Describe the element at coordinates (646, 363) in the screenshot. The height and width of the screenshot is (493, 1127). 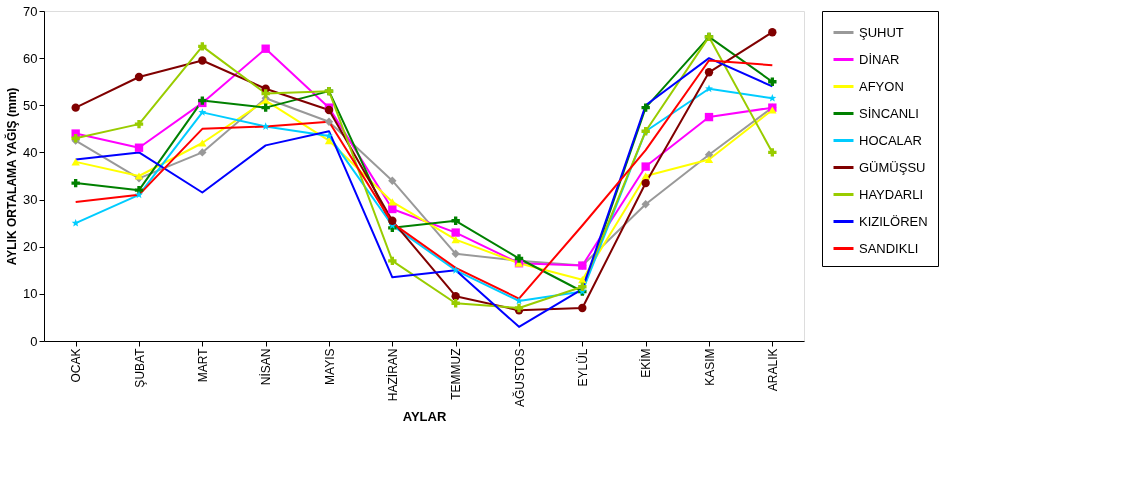
I see `x-tick-label: EKİM` at that location.